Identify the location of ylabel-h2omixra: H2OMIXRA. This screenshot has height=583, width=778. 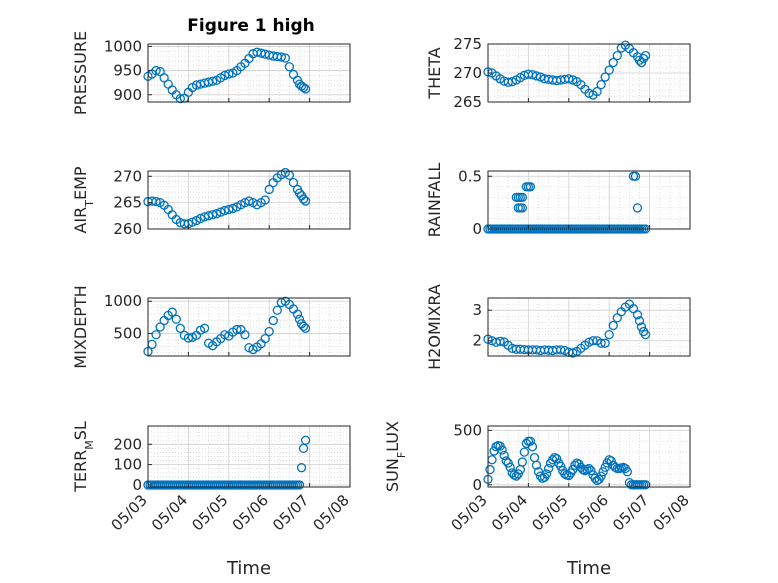
(434, 327).